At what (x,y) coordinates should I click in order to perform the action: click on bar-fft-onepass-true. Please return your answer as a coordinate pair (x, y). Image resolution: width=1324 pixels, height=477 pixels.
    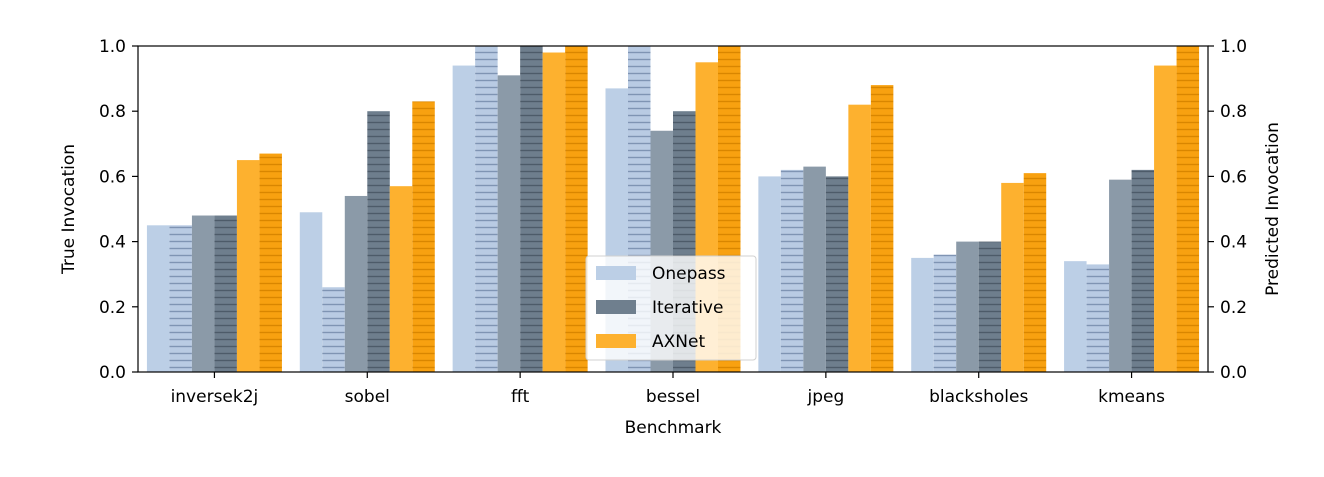
    Looking at the image, I should click on (464, 218).